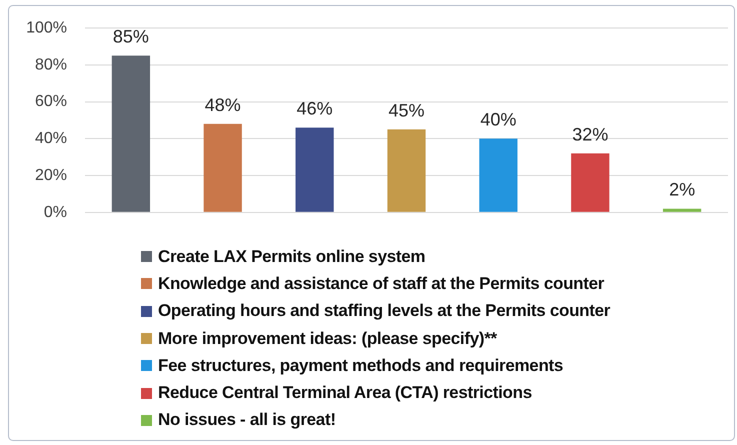  Describe the element at coordinates (50, 139) in the screenshot. I see `y-tick-label: 40%` at that location.